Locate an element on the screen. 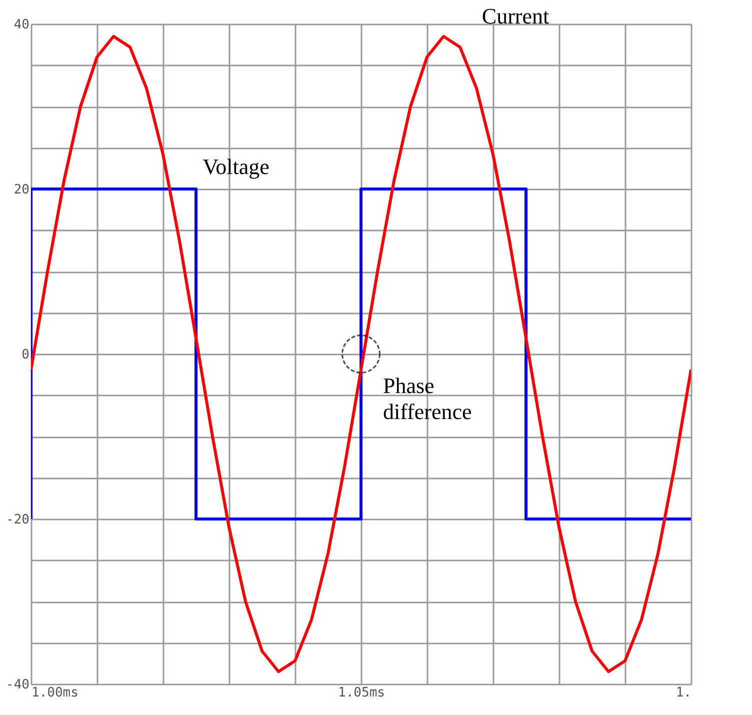 Image resolution: width=752 pixels, height=715 pixels. series-label: Current is located at coordinates (516, 15).